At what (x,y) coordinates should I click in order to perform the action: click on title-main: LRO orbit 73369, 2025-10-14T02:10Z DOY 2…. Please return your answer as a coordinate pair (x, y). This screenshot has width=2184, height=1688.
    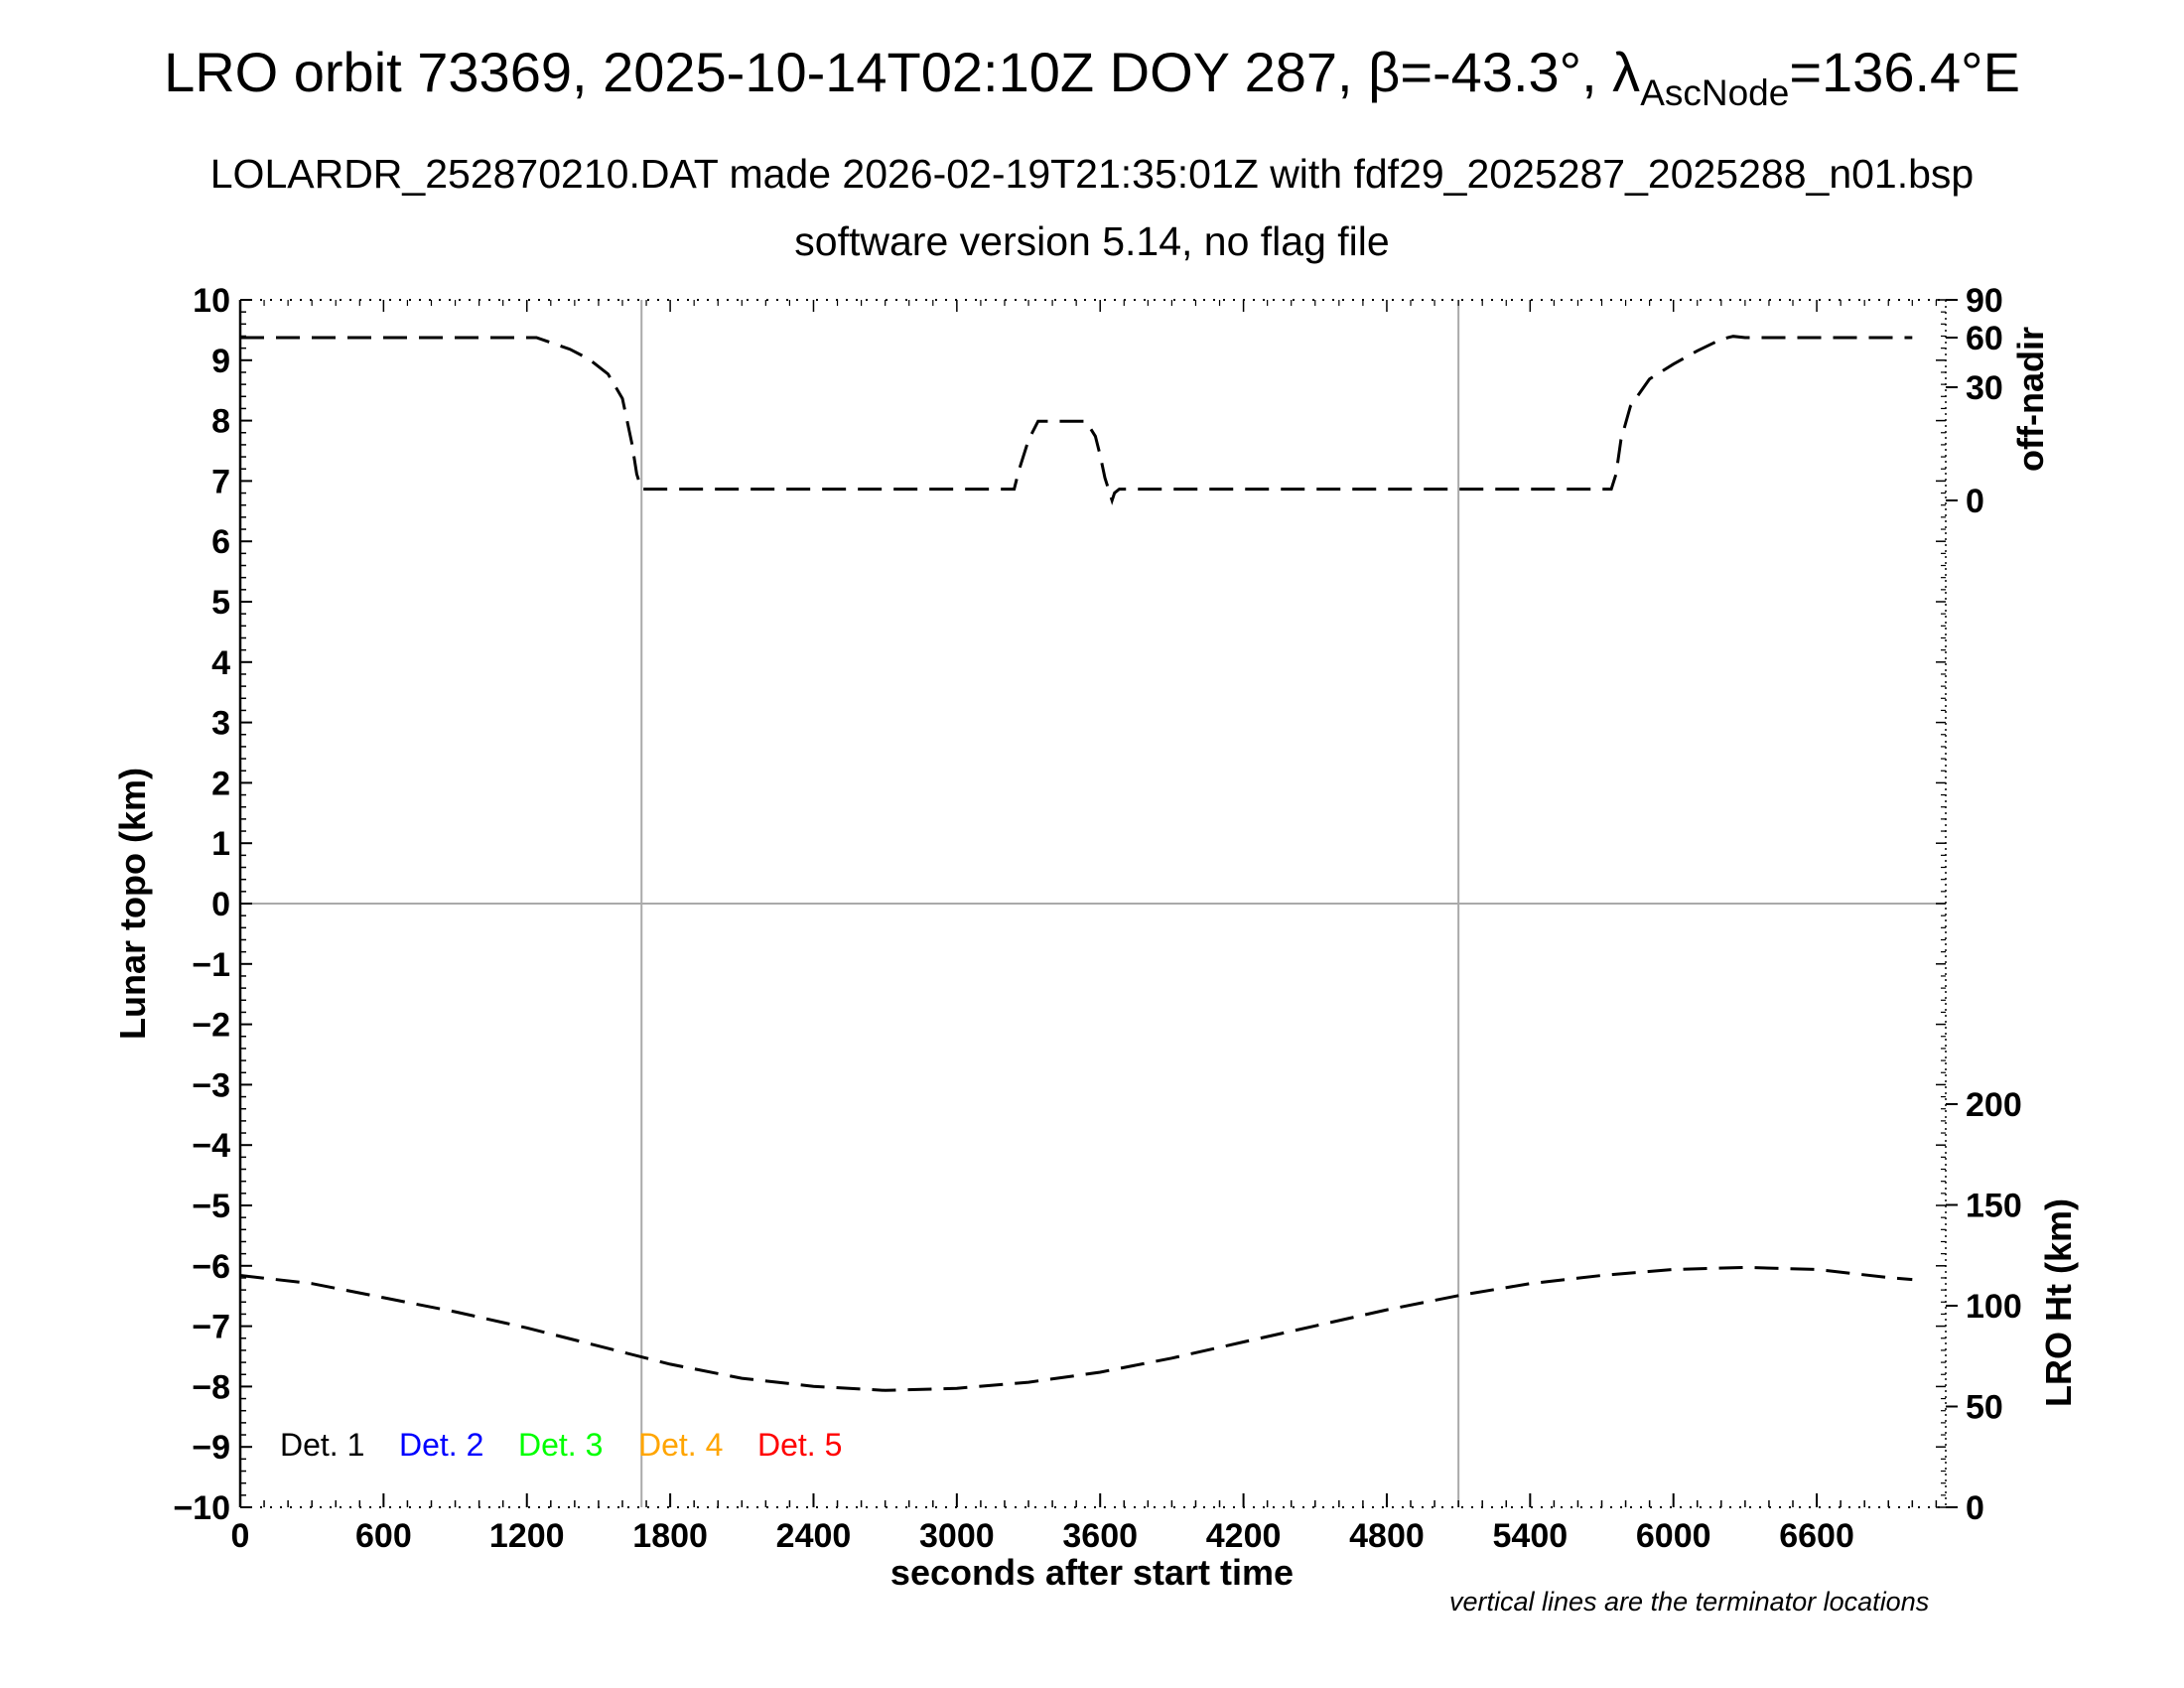
    Looking at the image, I should click on (902, 72).